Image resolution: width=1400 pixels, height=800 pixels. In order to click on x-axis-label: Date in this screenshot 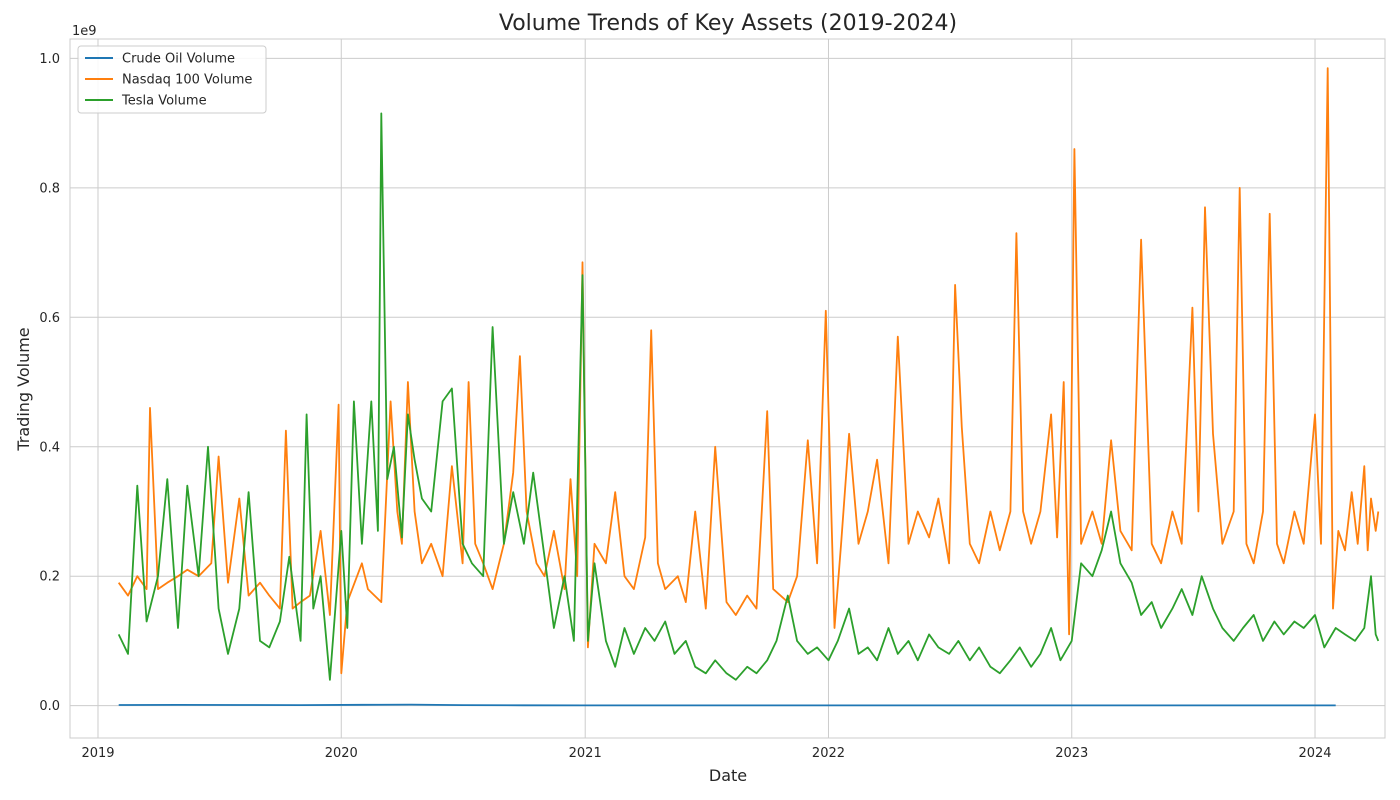, I will do `click(728, 775)`.